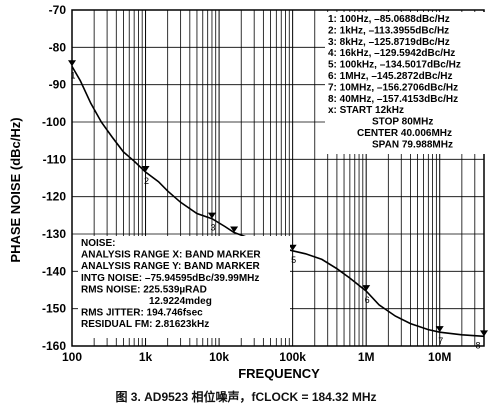 This screenshot has width=492, height=410. Describe the element at coordinates (146, 181) in the screenshot. I see `marker-number: 2` at that location.